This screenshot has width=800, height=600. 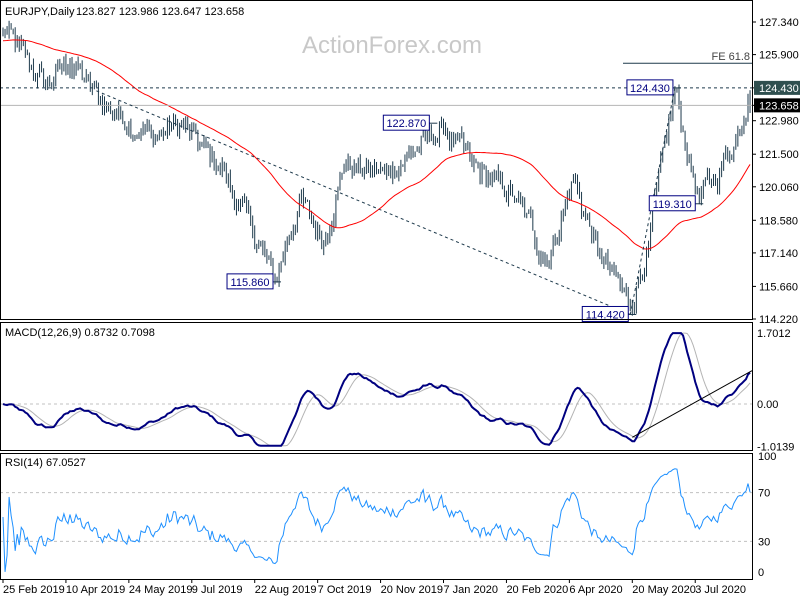 What do you see at coordinates (767, 457) in the screenshot?
I see `rsi-tick-label: 100` at bounding box center [767, 457].